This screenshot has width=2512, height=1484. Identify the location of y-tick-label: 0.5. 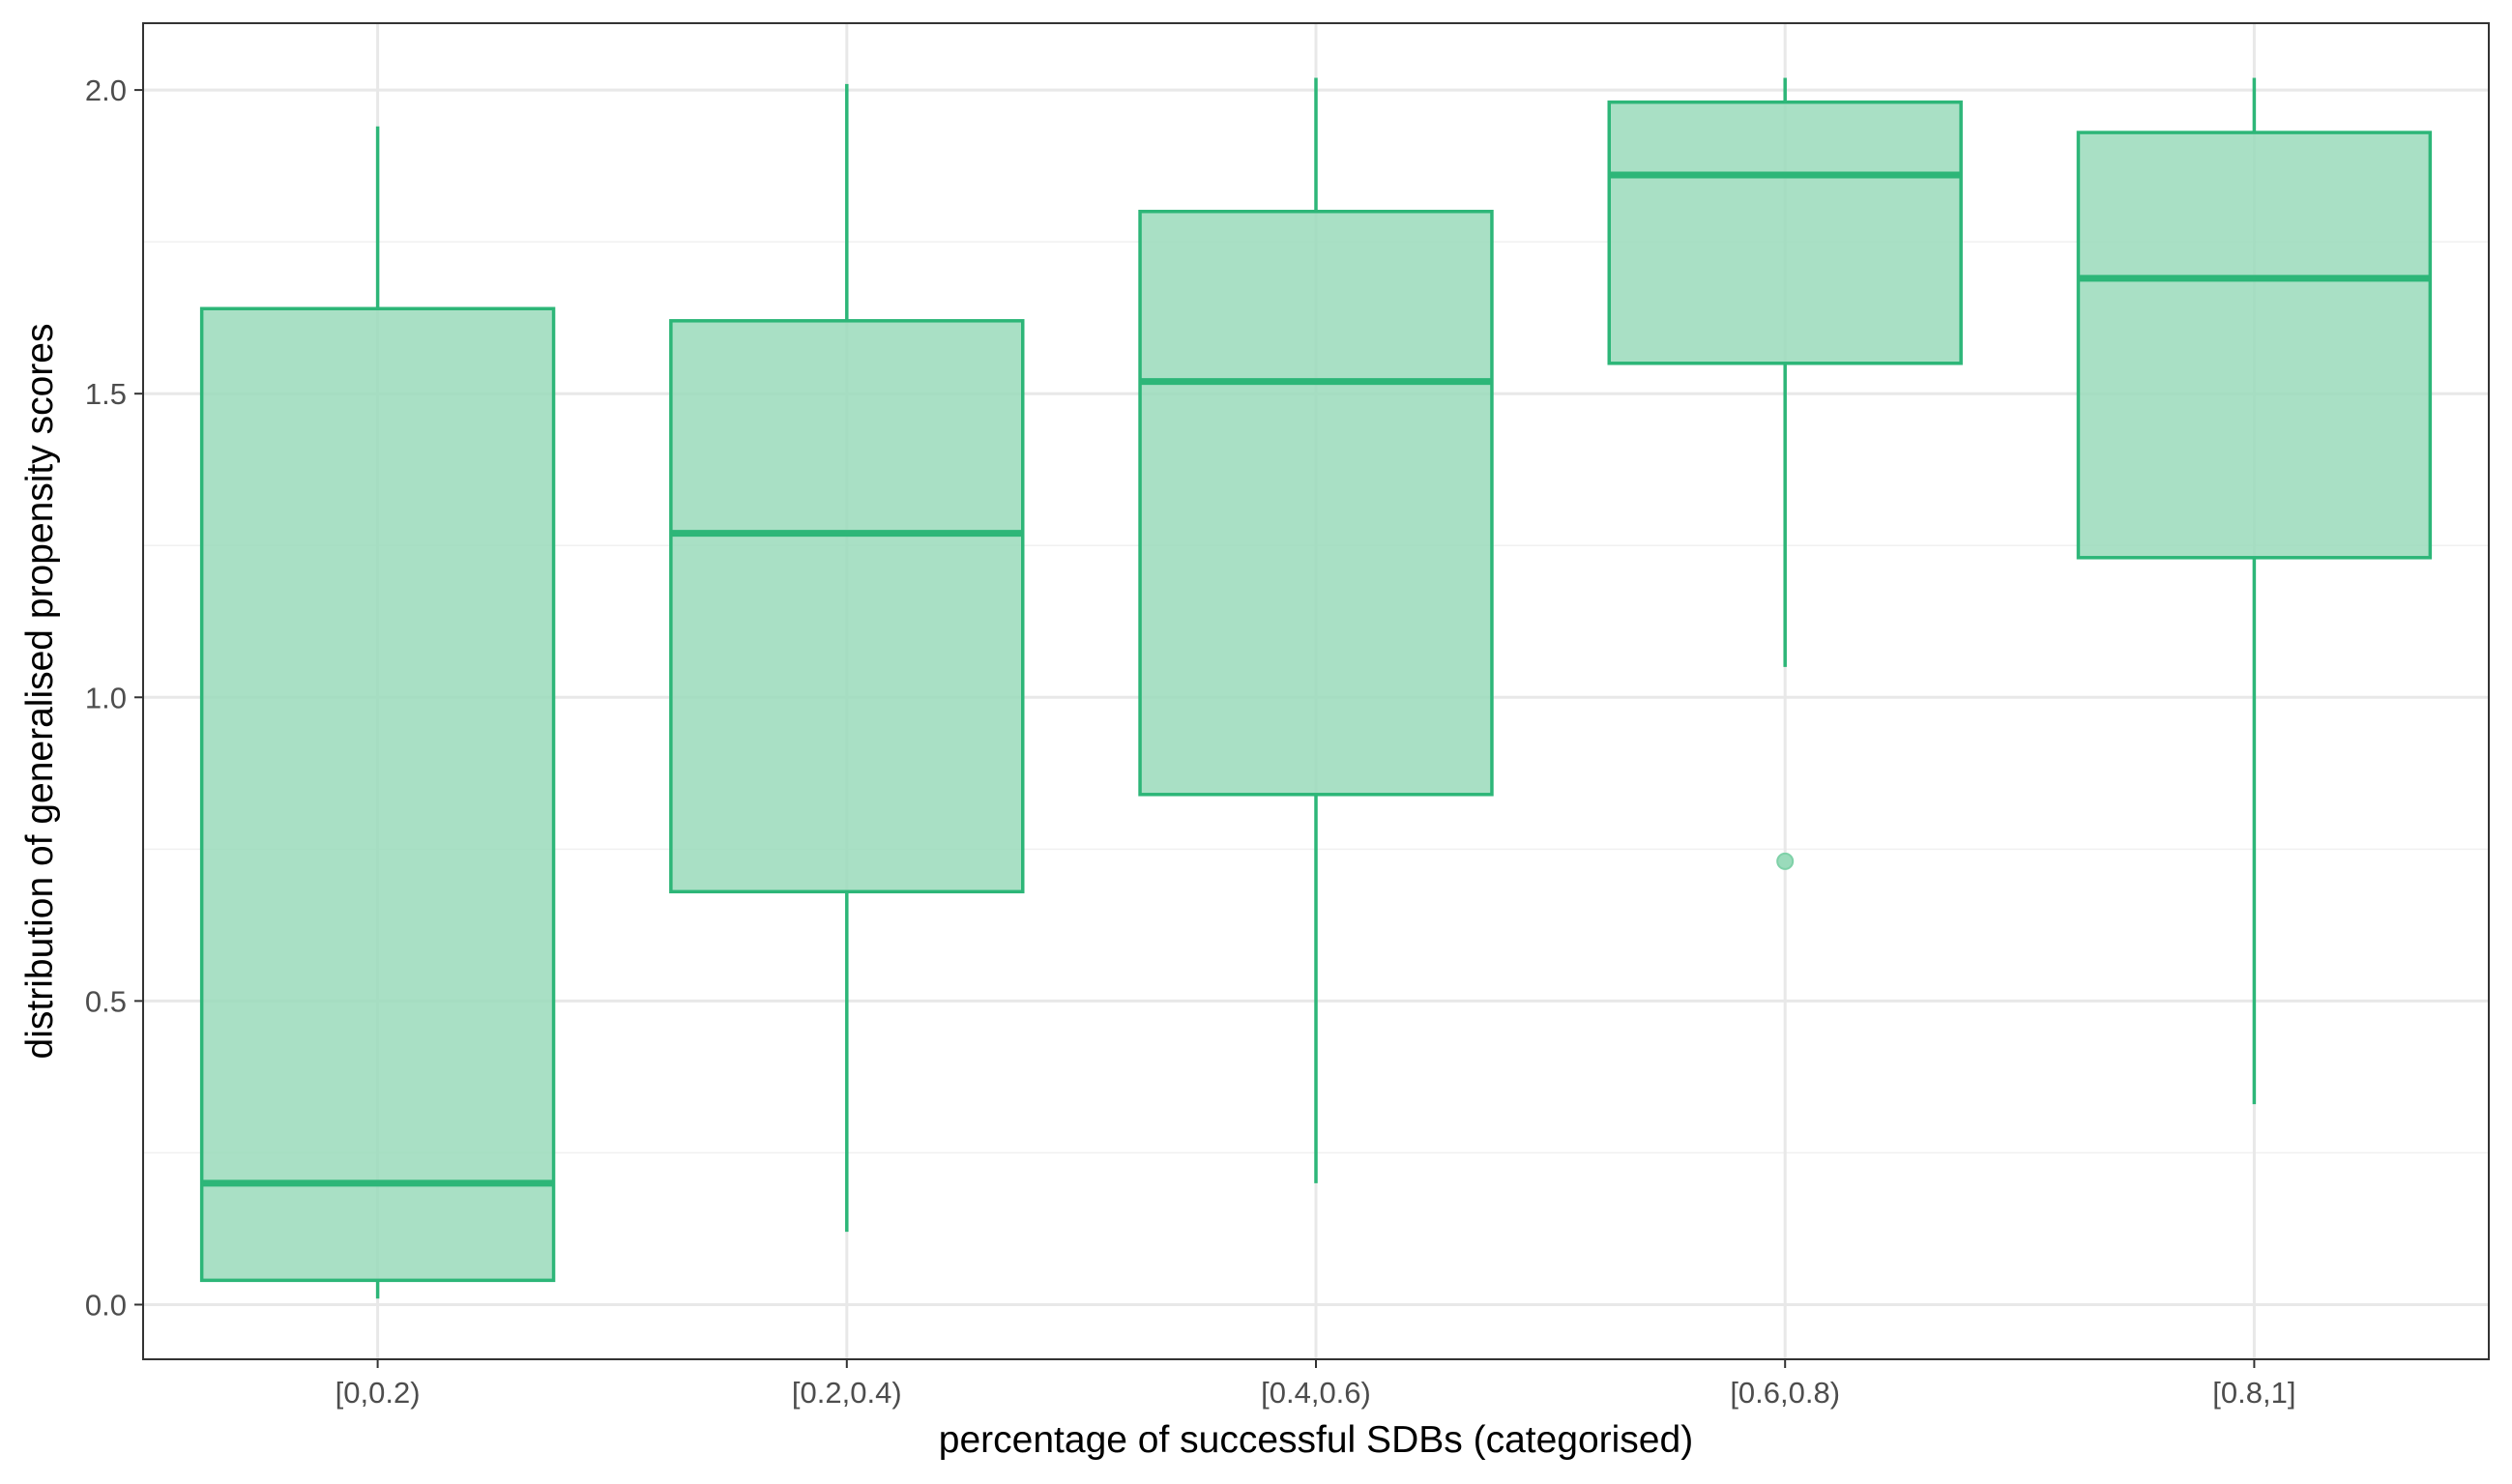
(106, 1001).